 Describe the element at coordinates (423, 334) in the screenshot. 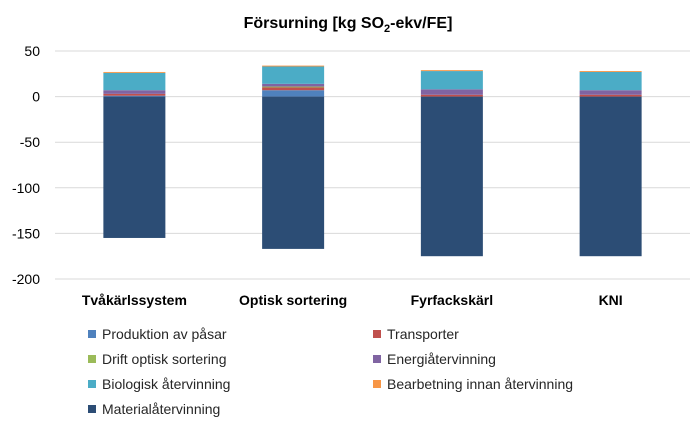

I see `legend-label: Transporter` at that location.